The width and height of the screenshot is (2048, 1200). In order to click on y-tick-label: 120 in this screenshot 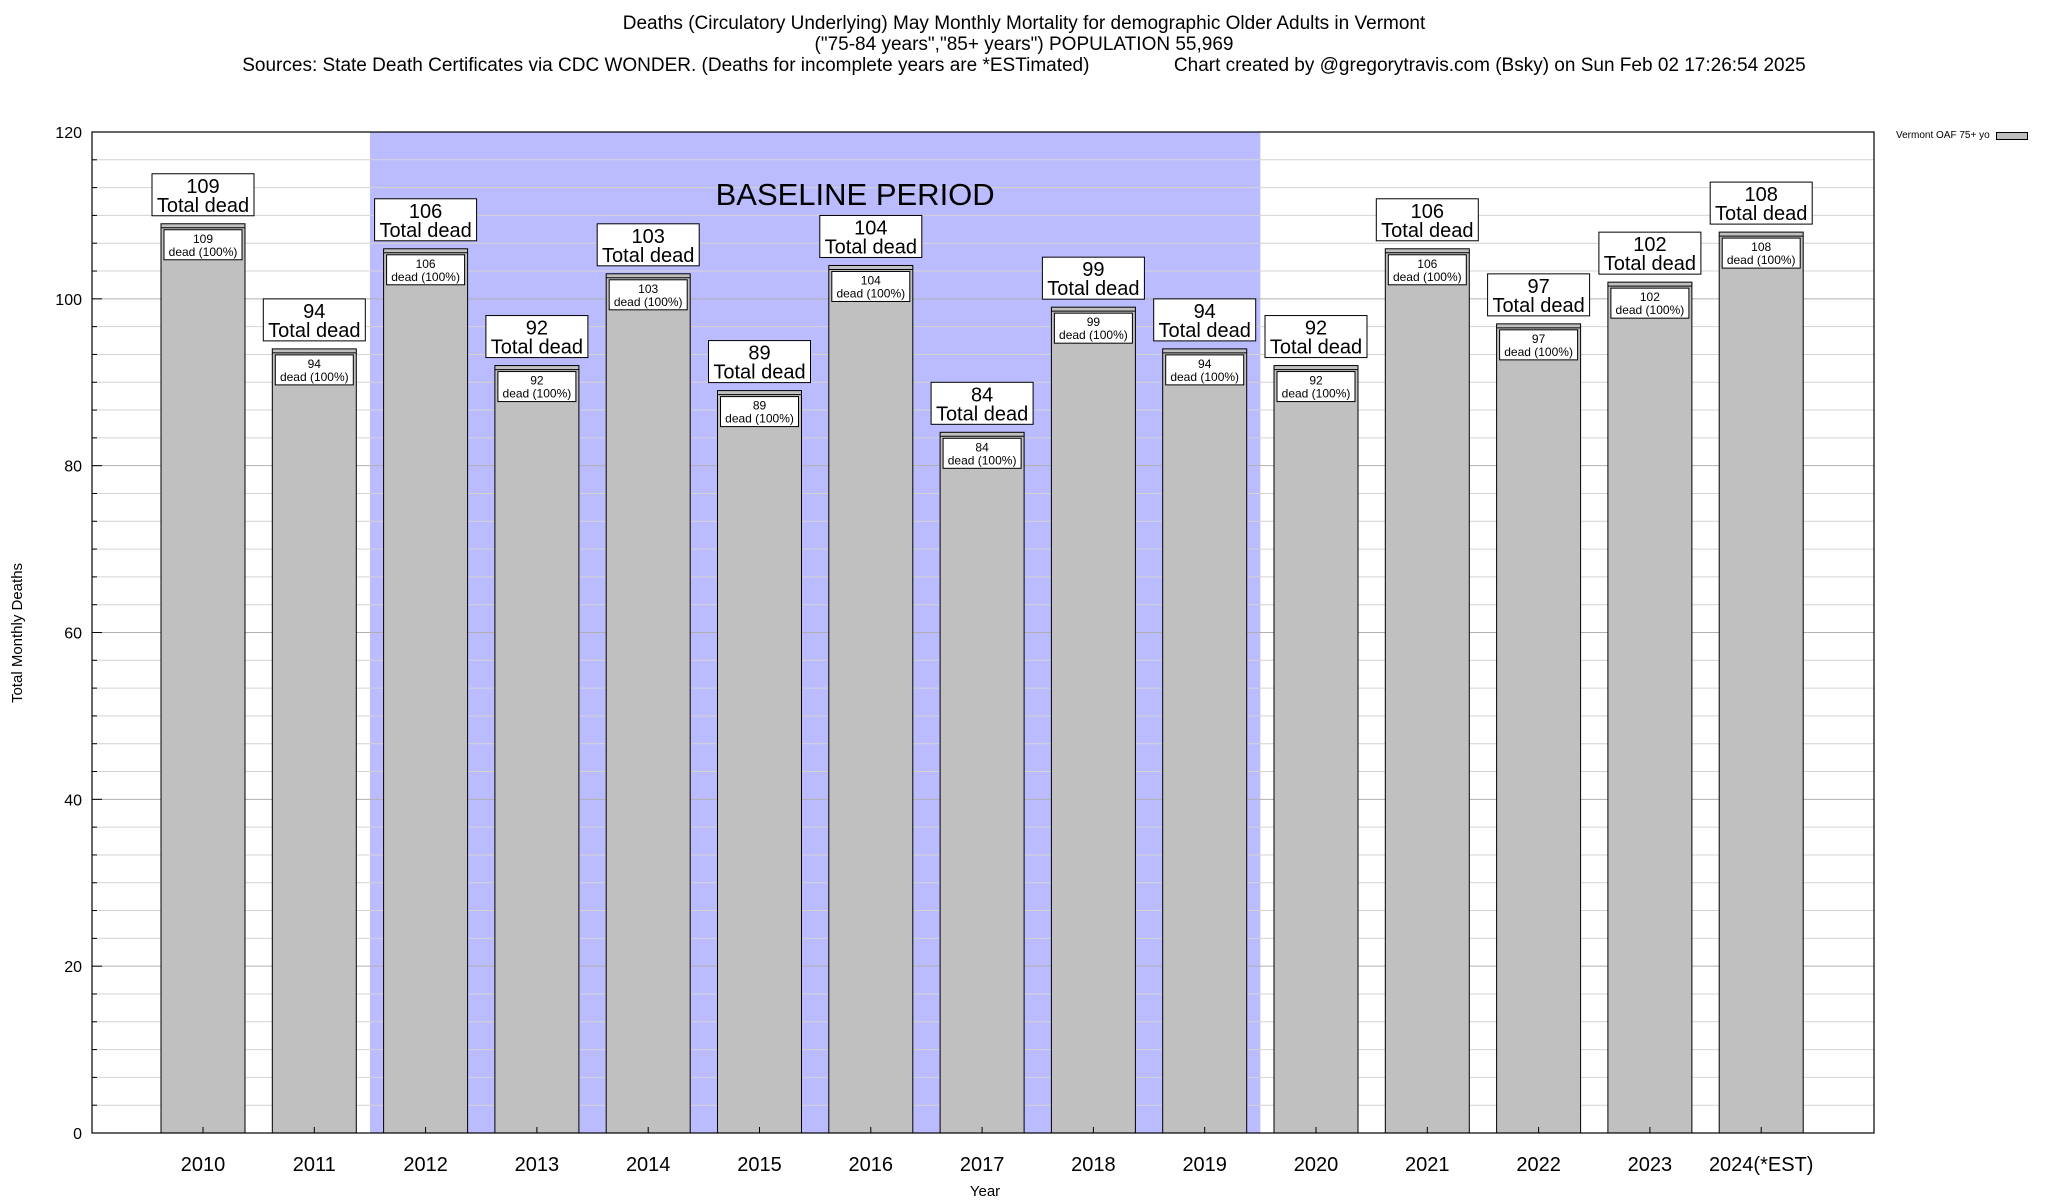, I will do `click(68, 133)`.